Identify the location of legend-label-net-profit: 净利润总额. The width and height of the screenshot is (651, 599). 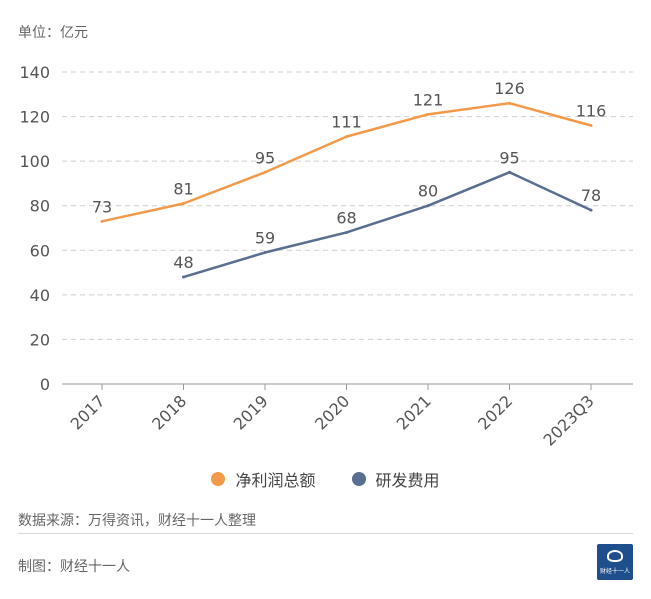
(275, 480).